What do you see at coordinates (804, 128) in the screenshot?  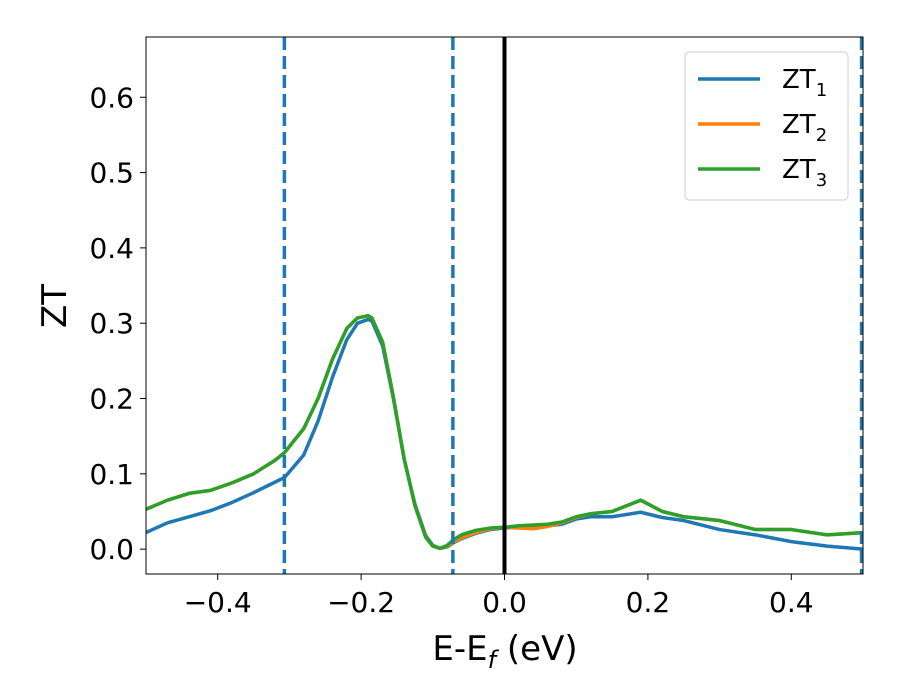 I see `legend-label-2: ZT2` at bounding box center [804, 128].